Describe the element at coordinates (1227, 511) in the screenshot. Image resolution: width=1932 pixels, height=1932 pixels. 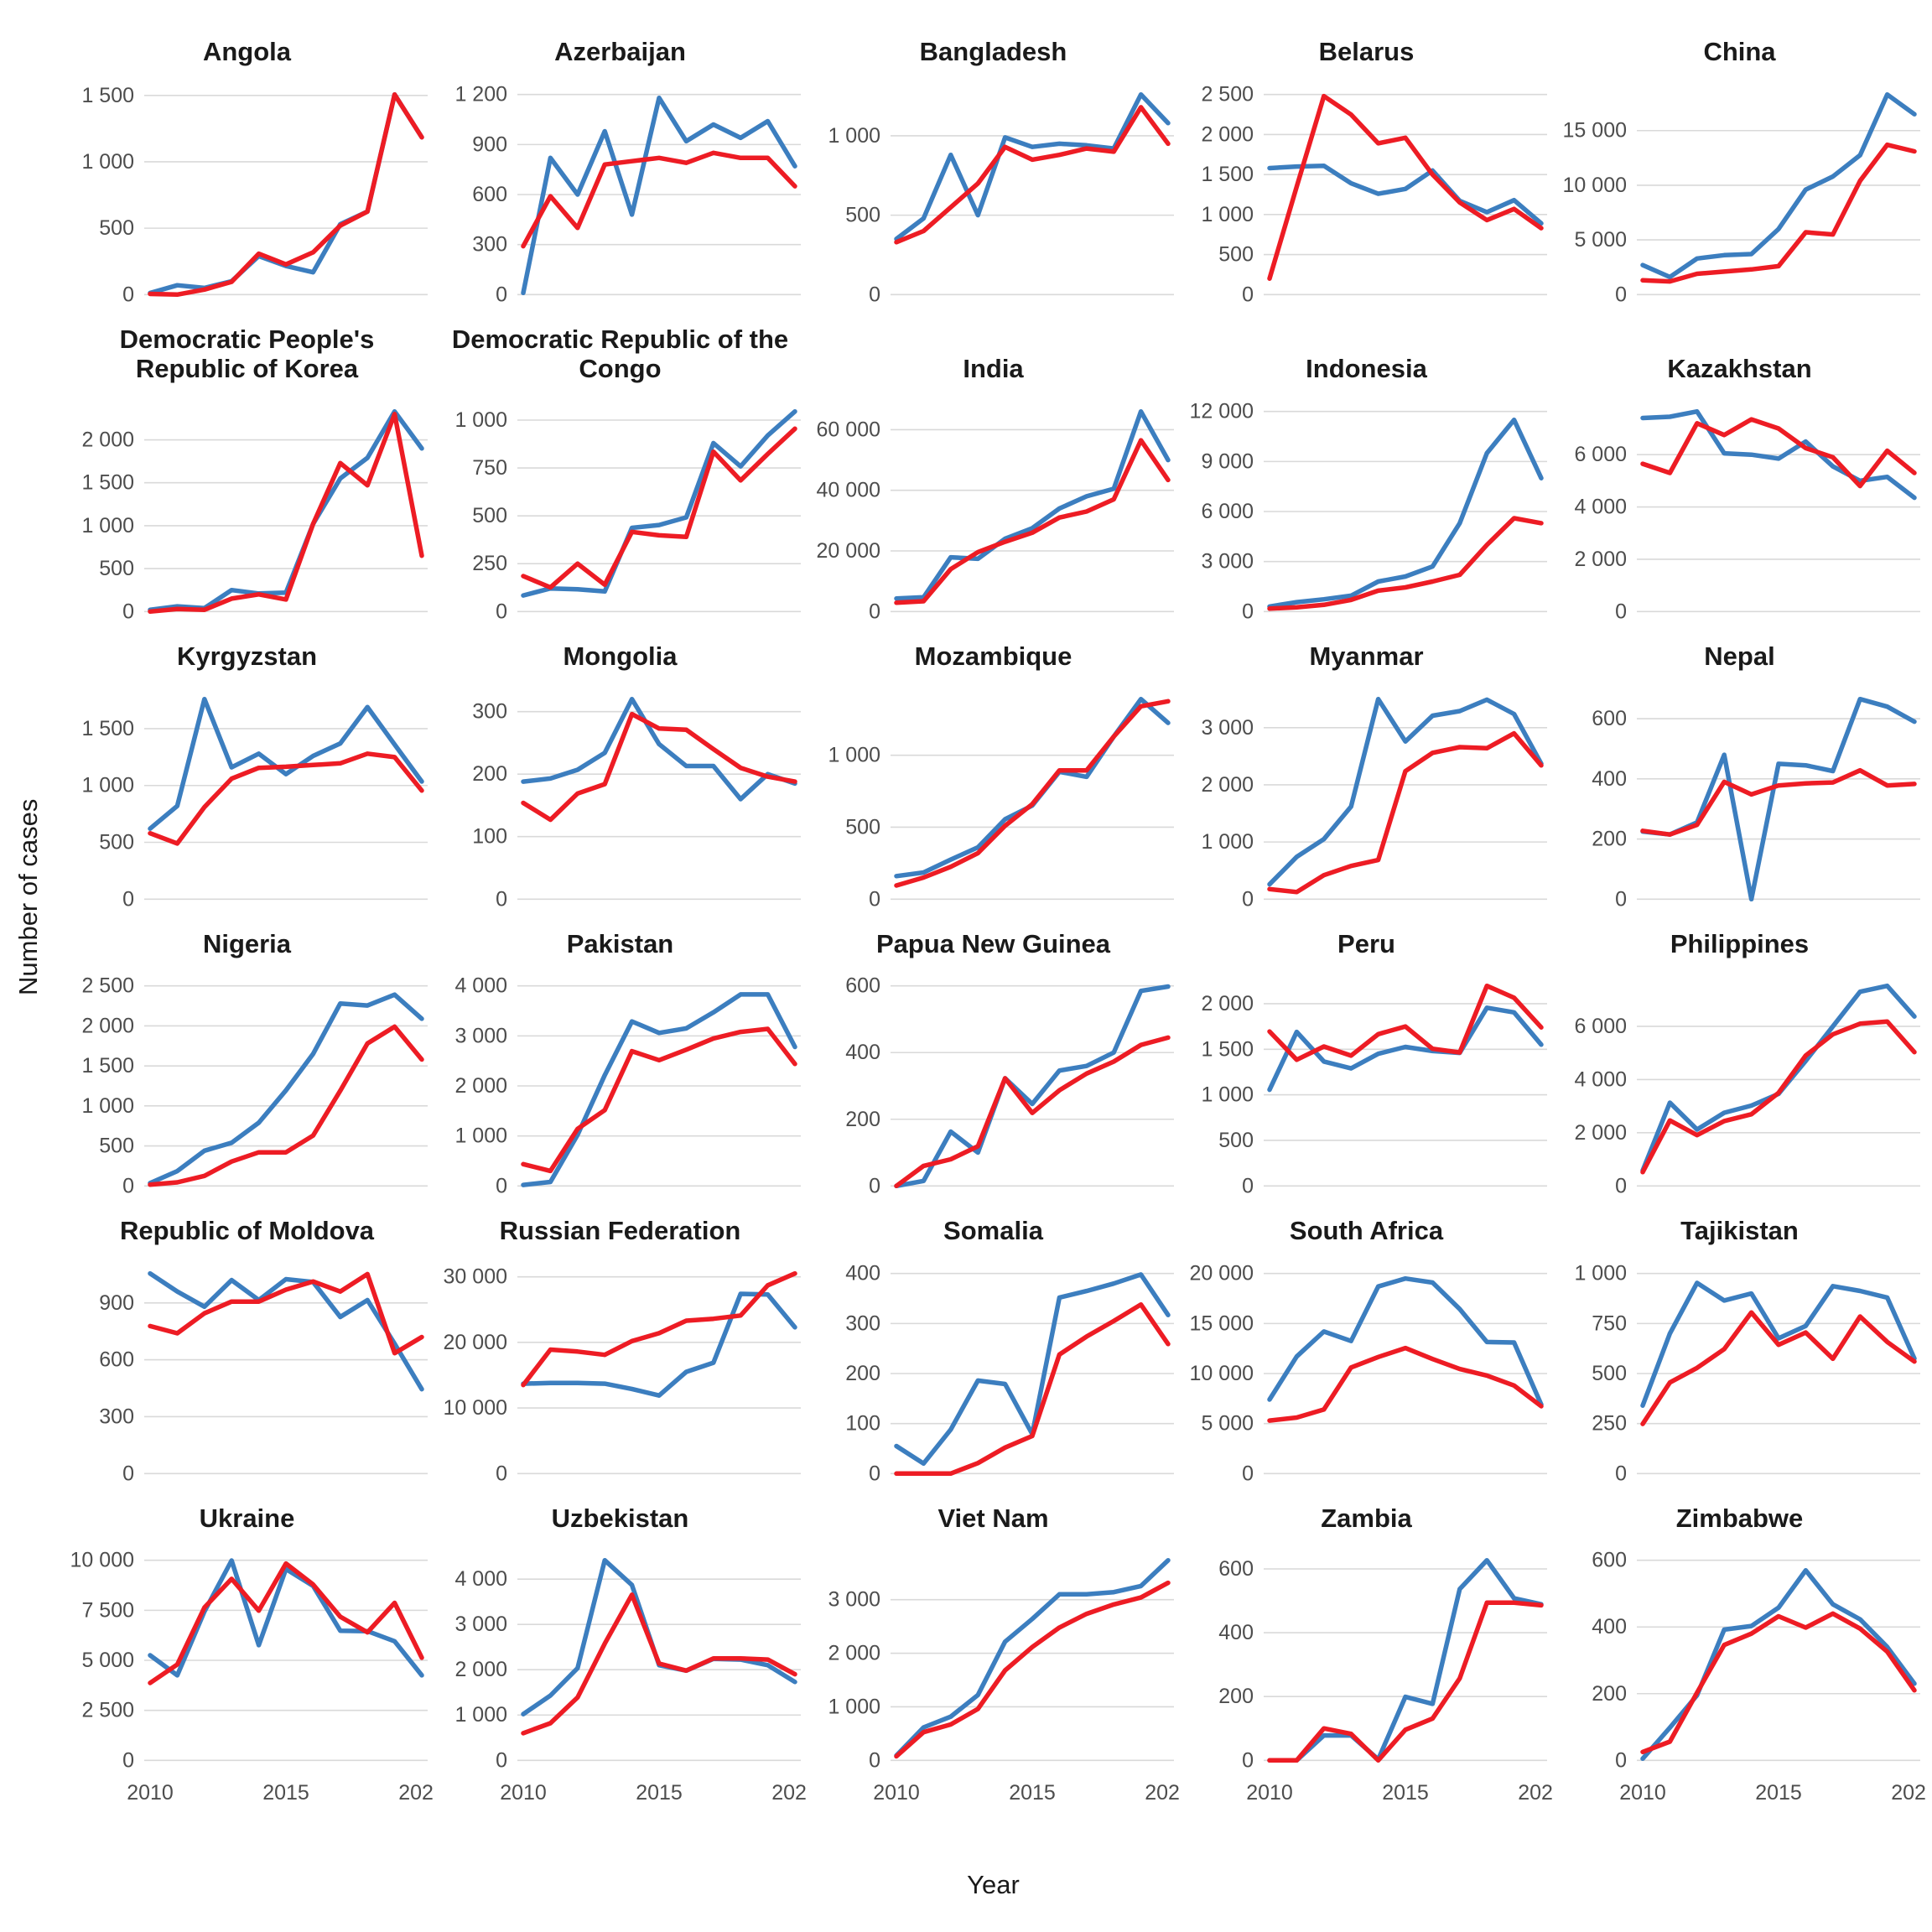
I see `y-tick-label: 6 000` at that location.